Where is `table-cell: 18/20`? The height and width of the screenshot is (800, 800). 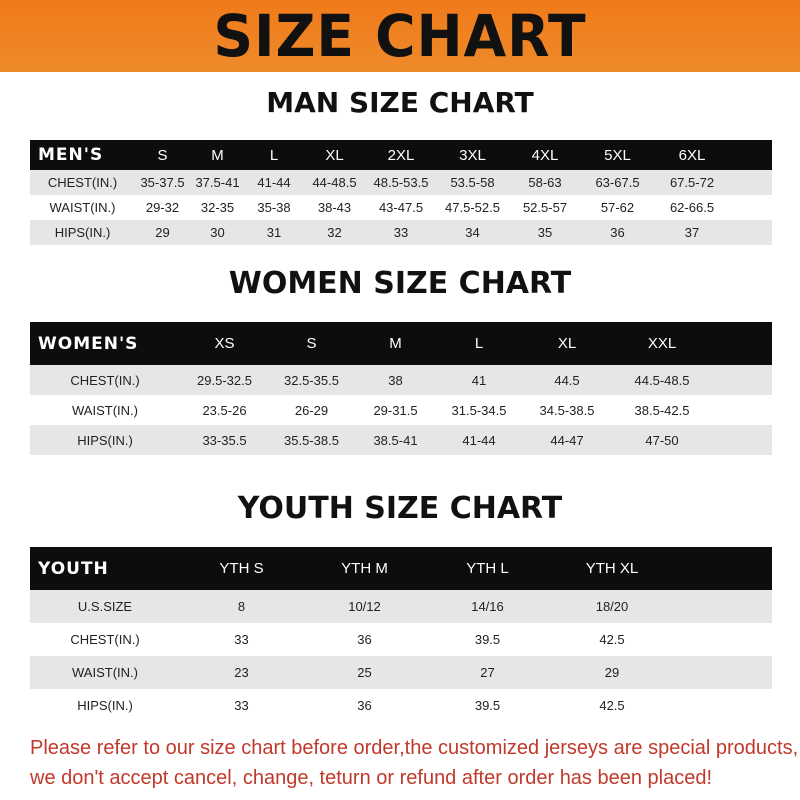
table-cell: 18/20 is located at coordinates (612, 606).